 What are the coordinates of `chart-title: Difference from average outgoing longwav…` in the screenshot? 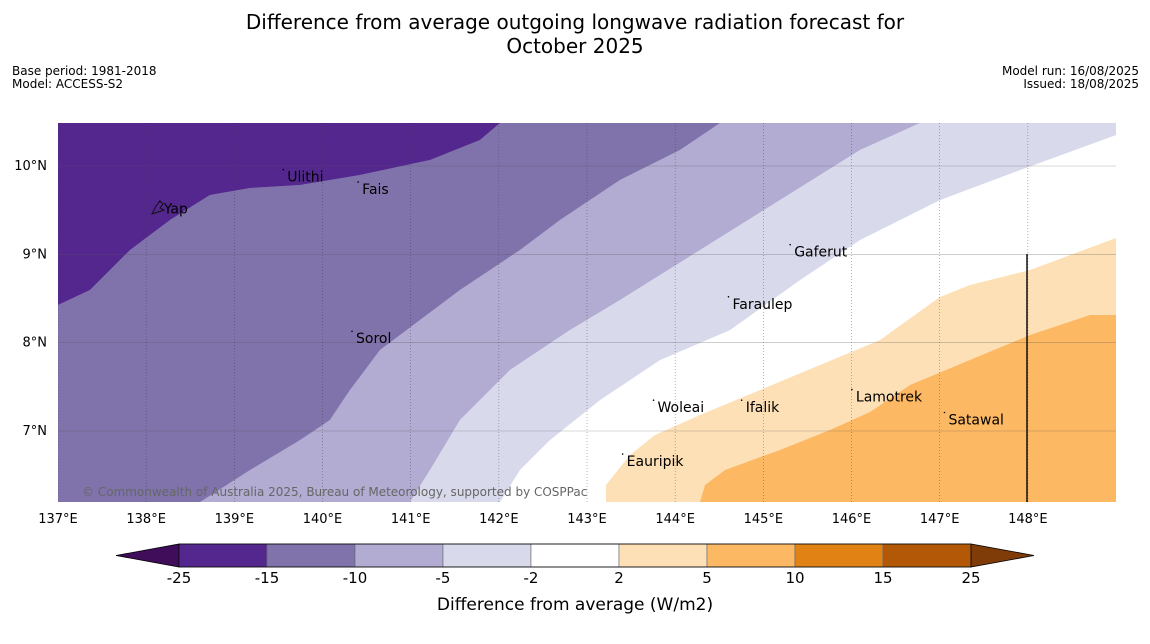 It's located at (575, 34).